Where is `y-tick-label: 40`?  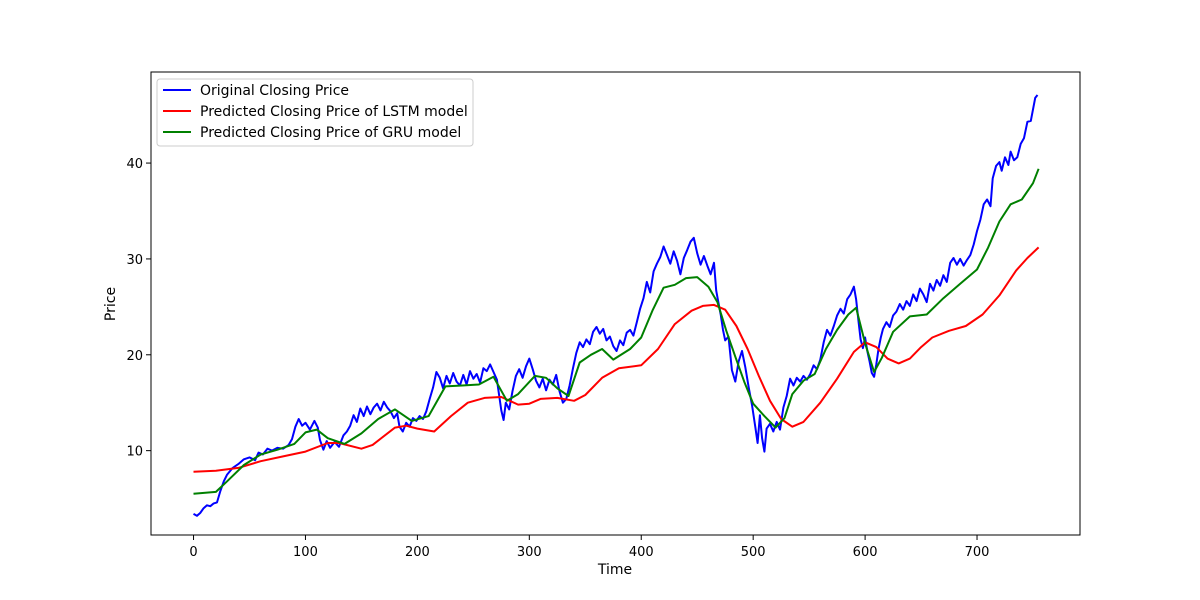
y-tick-label: 40 is located at coordinates (134, 164).